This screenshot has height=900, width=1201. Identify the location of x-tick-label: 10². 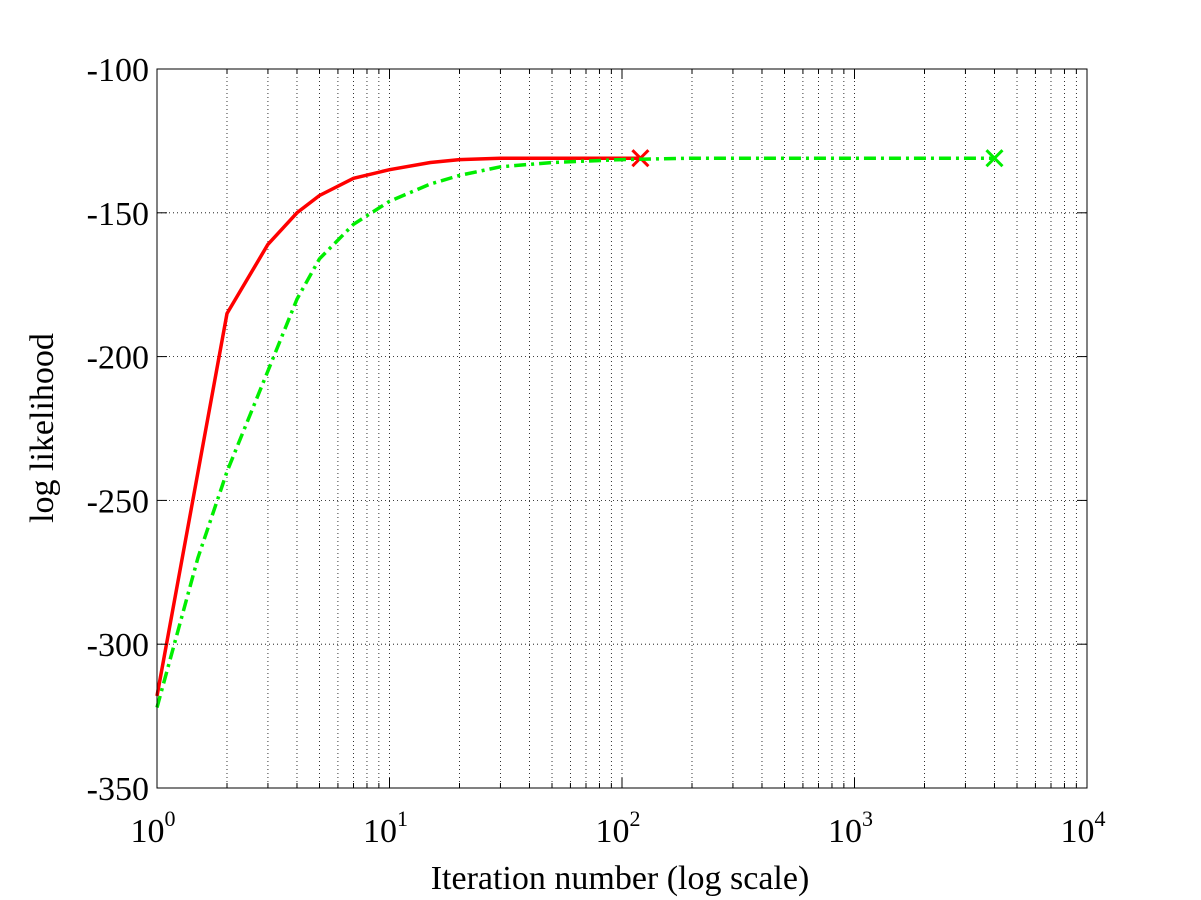
(618, 828).